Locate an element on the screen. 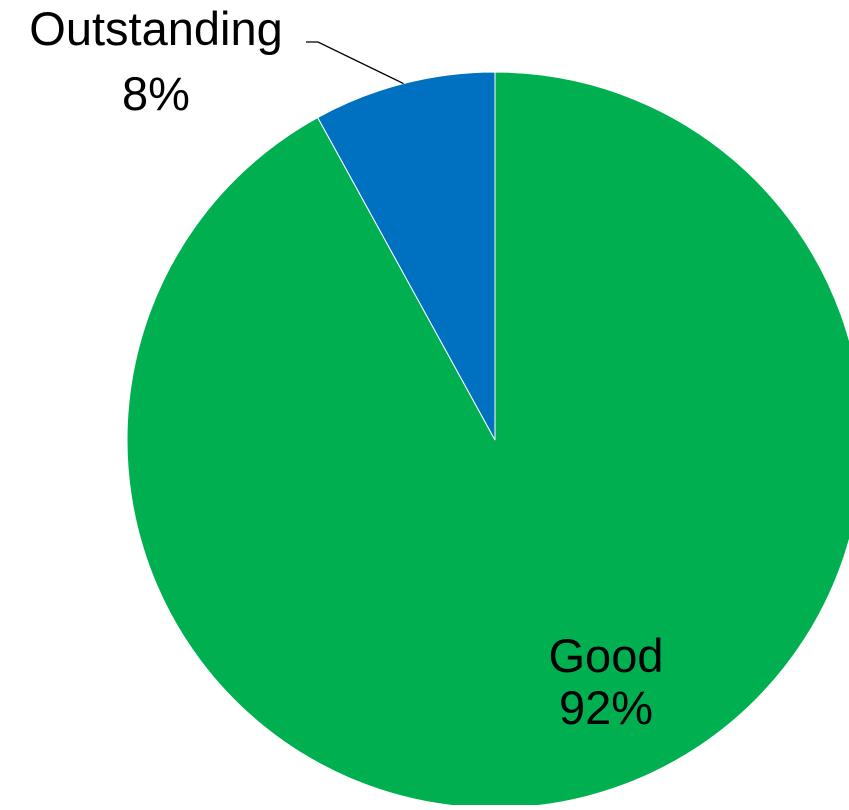 This screenshot has height=810, width=849. leader-line-outstanding is located at coordinates (355, 63).